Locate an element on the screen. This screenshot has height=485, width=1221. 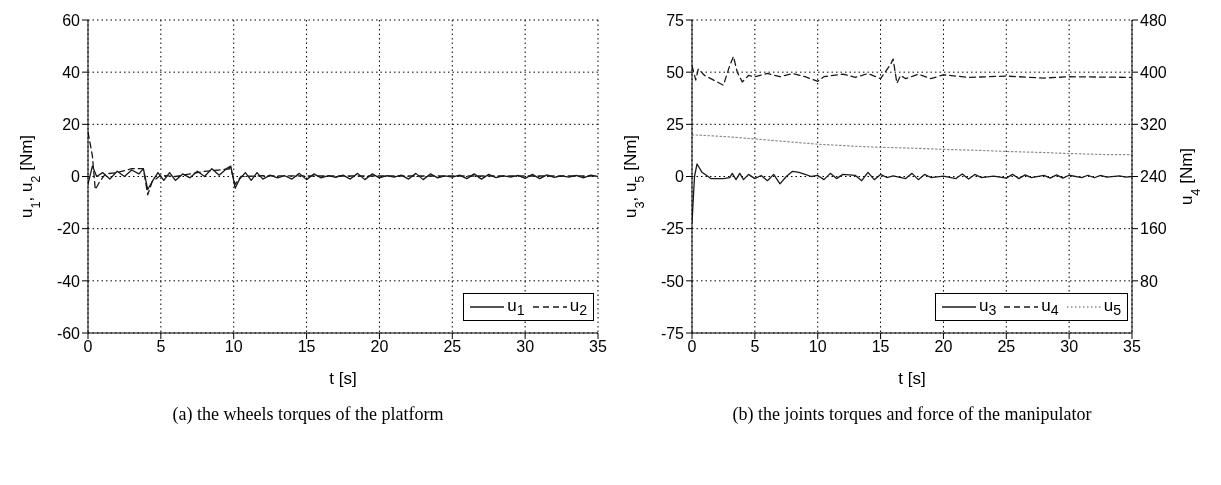
y-tick-label: -60 is located at coordinates (68, 333).